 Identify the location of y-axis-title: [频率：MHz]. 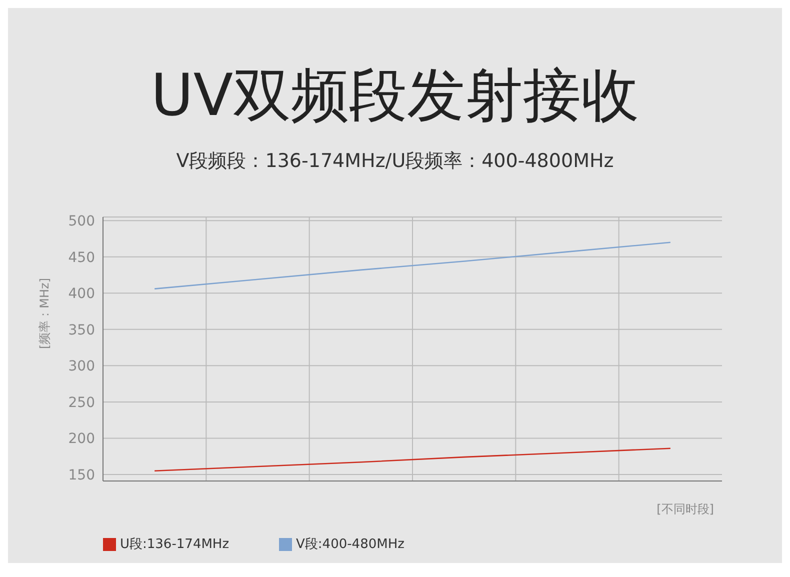
(44, 313).